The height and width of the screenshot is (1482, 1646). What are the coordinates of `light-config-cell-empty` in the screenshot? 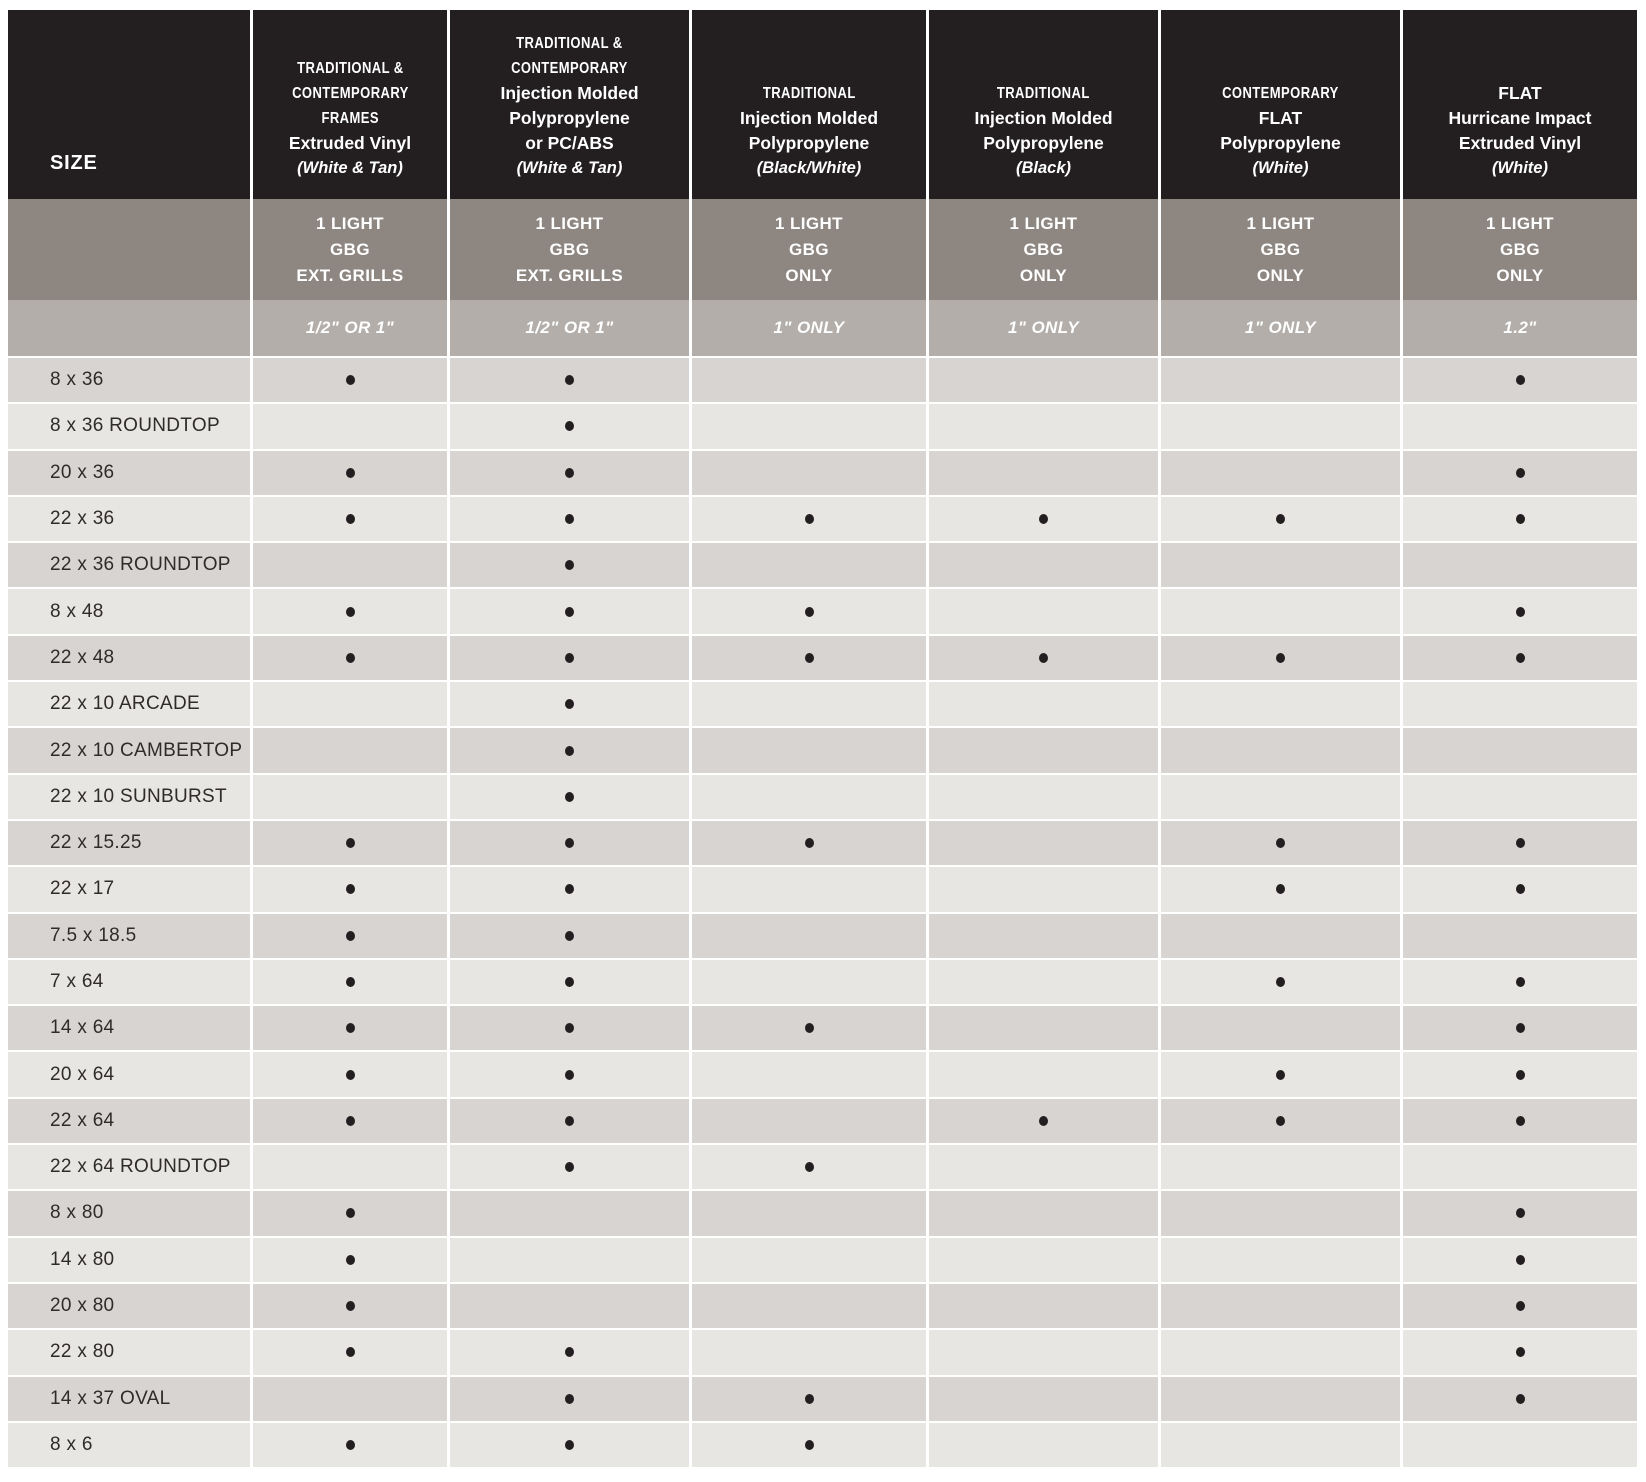 It's located at (129, 249).